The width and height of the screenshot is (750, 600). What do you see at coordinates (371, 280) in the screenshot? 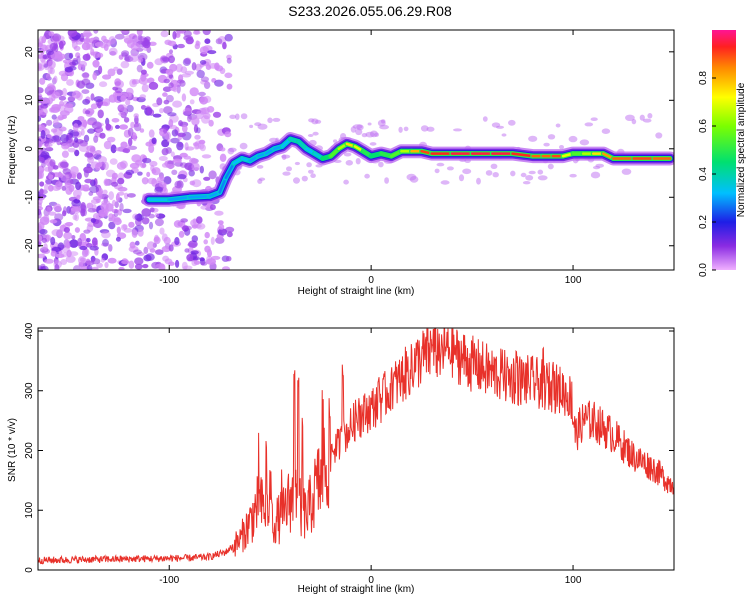
I see `spectrogram-xtick-label: 0` at bounding box center [371, 280].